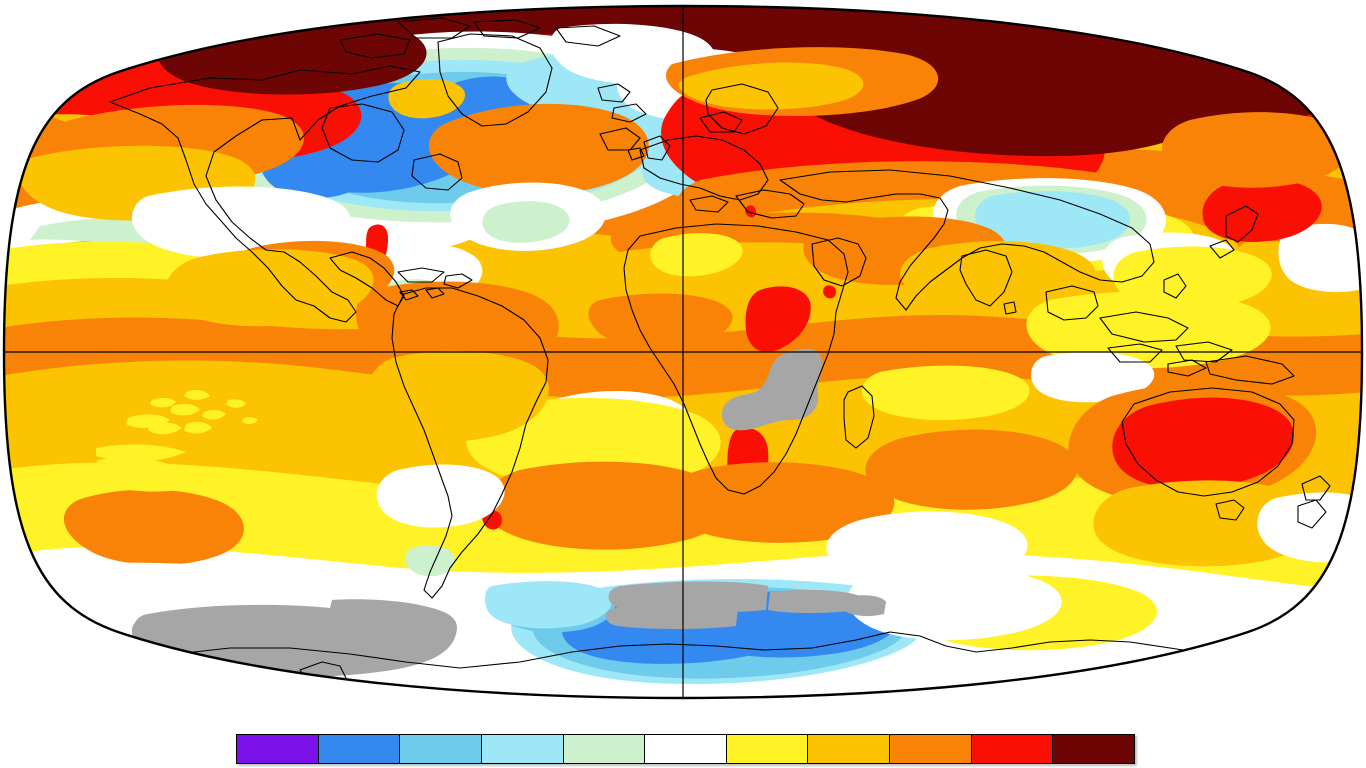  Describe the element at coordinates (954, 604) in the screenshot. I see `antarctic-white-east` at that location.